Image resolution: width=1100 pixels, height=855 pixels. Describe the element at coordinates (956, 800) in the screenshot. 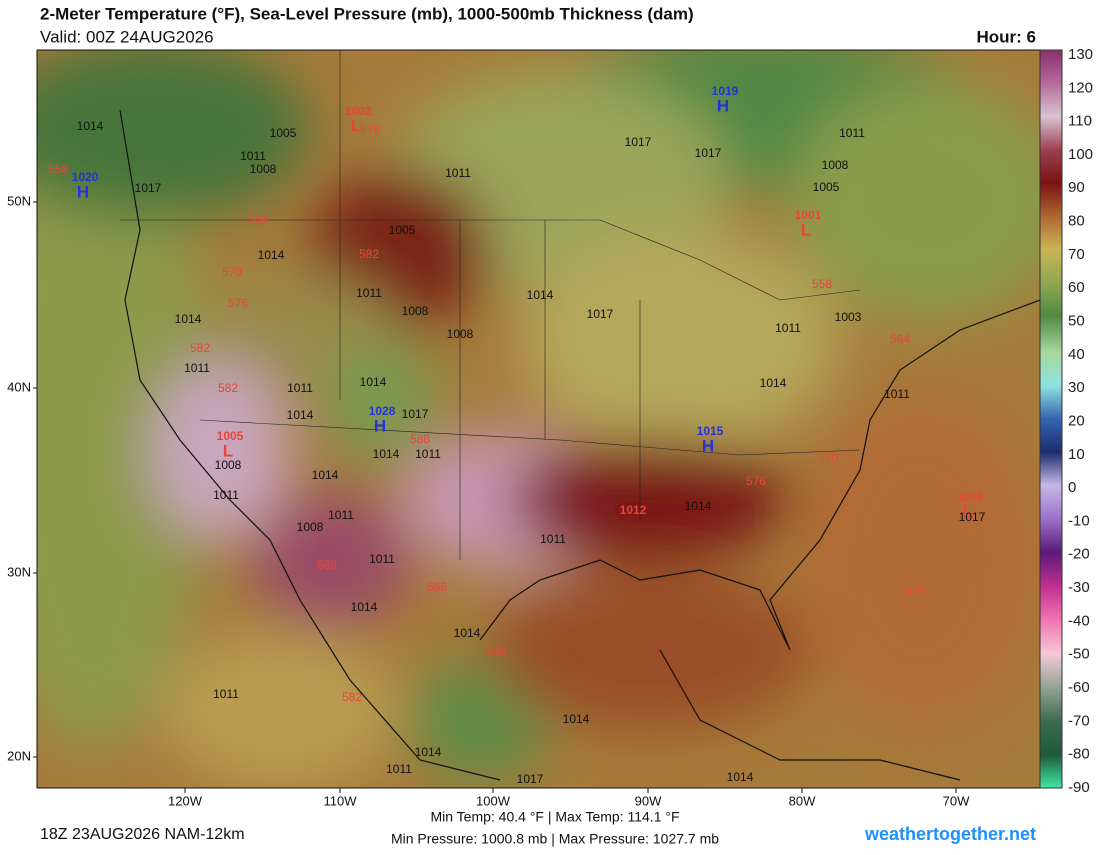

I see `longitude-label: 70W` at that location.